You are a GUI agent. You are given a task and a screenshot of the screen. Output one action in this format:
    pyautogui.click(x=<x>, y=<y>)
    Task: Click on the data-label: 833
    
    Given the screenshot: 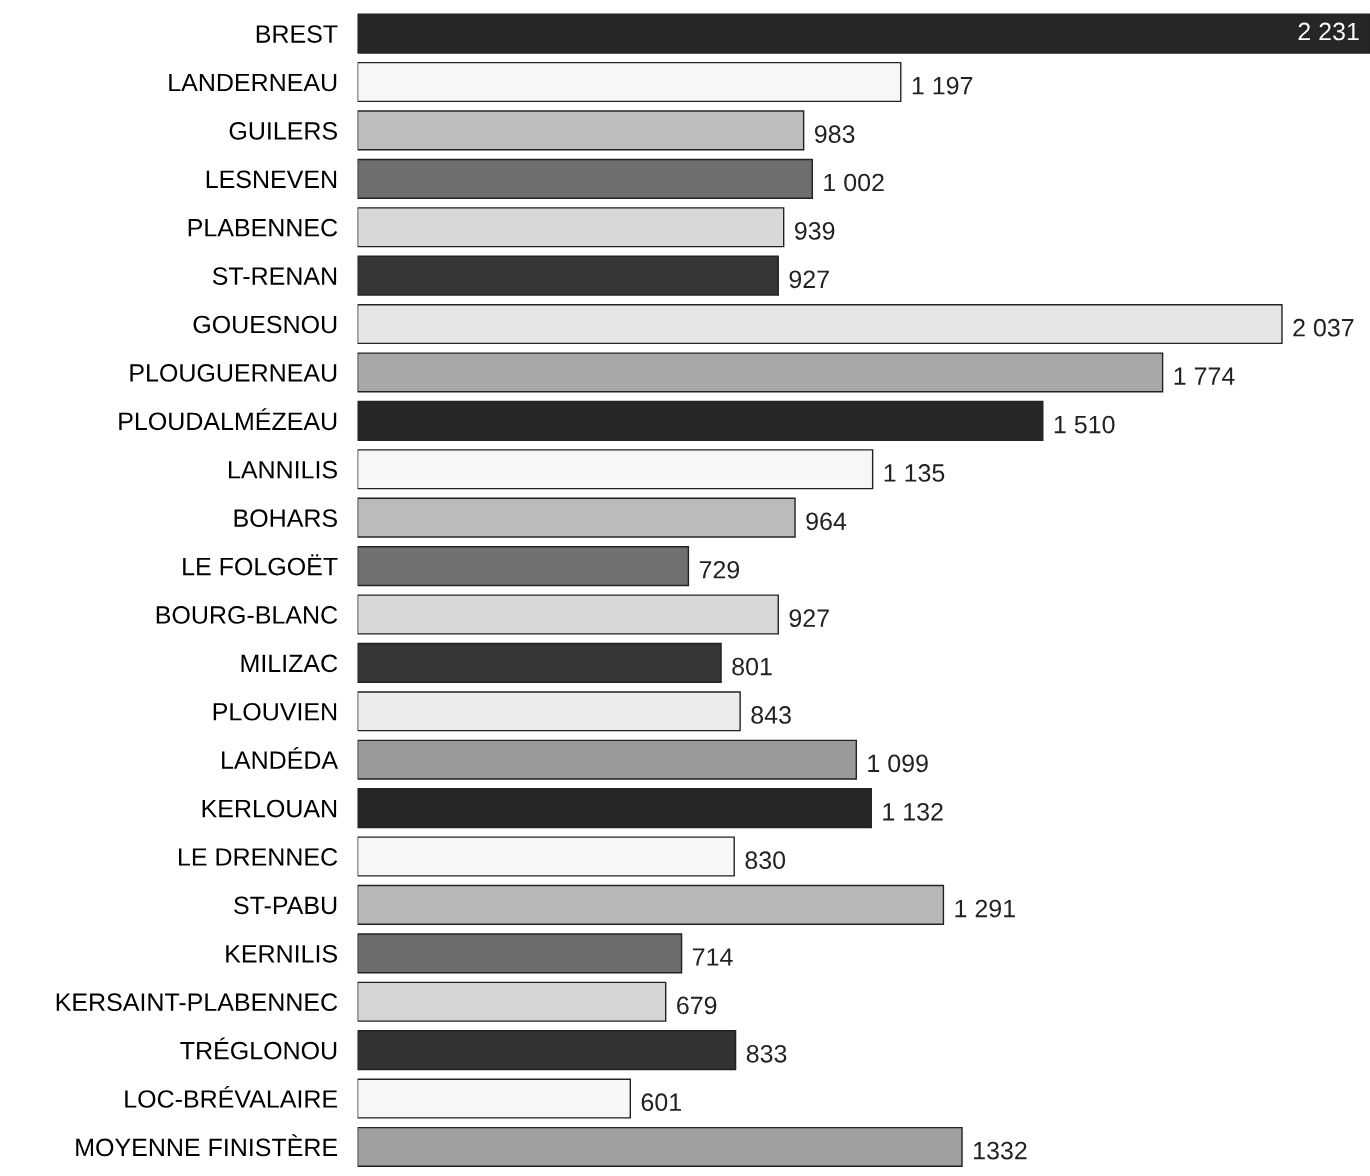 What is the action you would take?
    pyautogui.click(x=766, y=1053)
    